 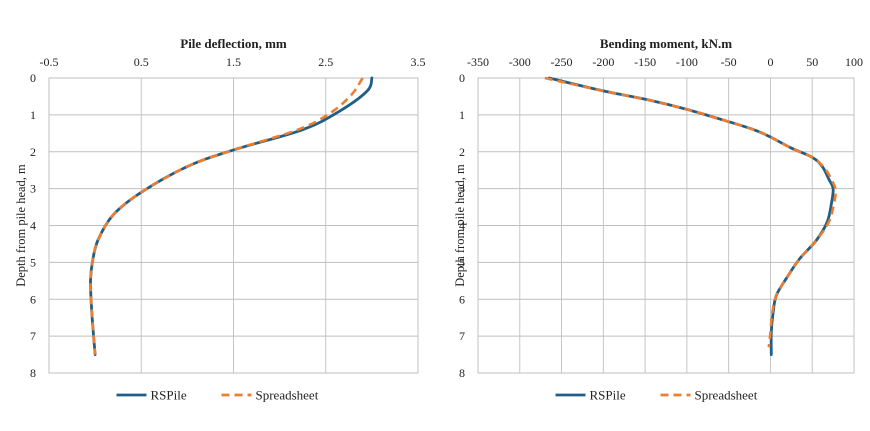 What do you see at coordinates (562, 62) in the screenshot?
I see `x-tick-label: -250` at bounding box center [562, 62].